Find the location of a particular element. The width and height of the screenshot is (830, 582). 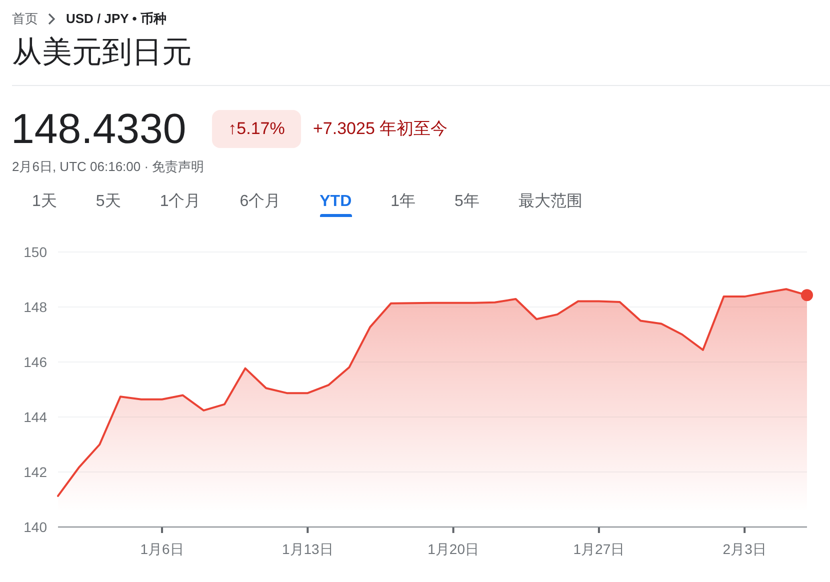

change-percent: ↑5.17% is located at coordinates (256, 129).